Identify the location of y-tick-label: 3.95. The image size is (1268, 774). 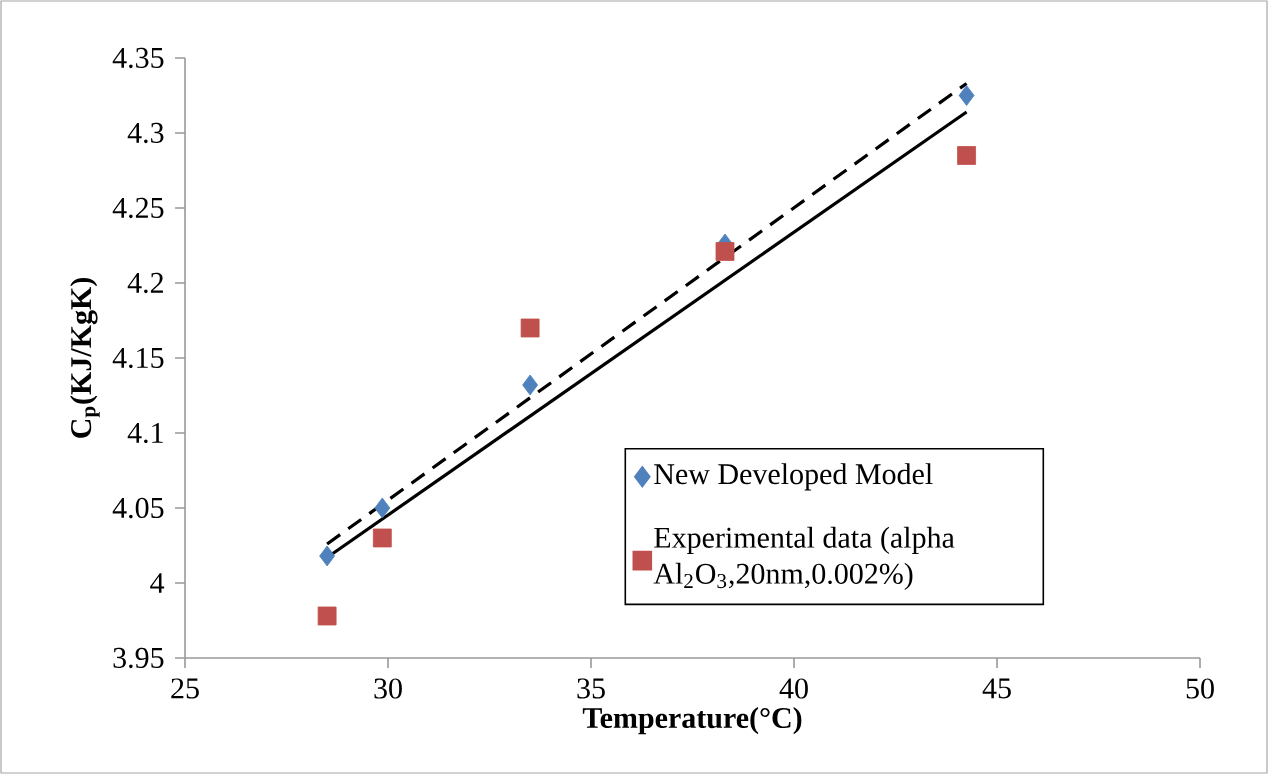
(138, 658).